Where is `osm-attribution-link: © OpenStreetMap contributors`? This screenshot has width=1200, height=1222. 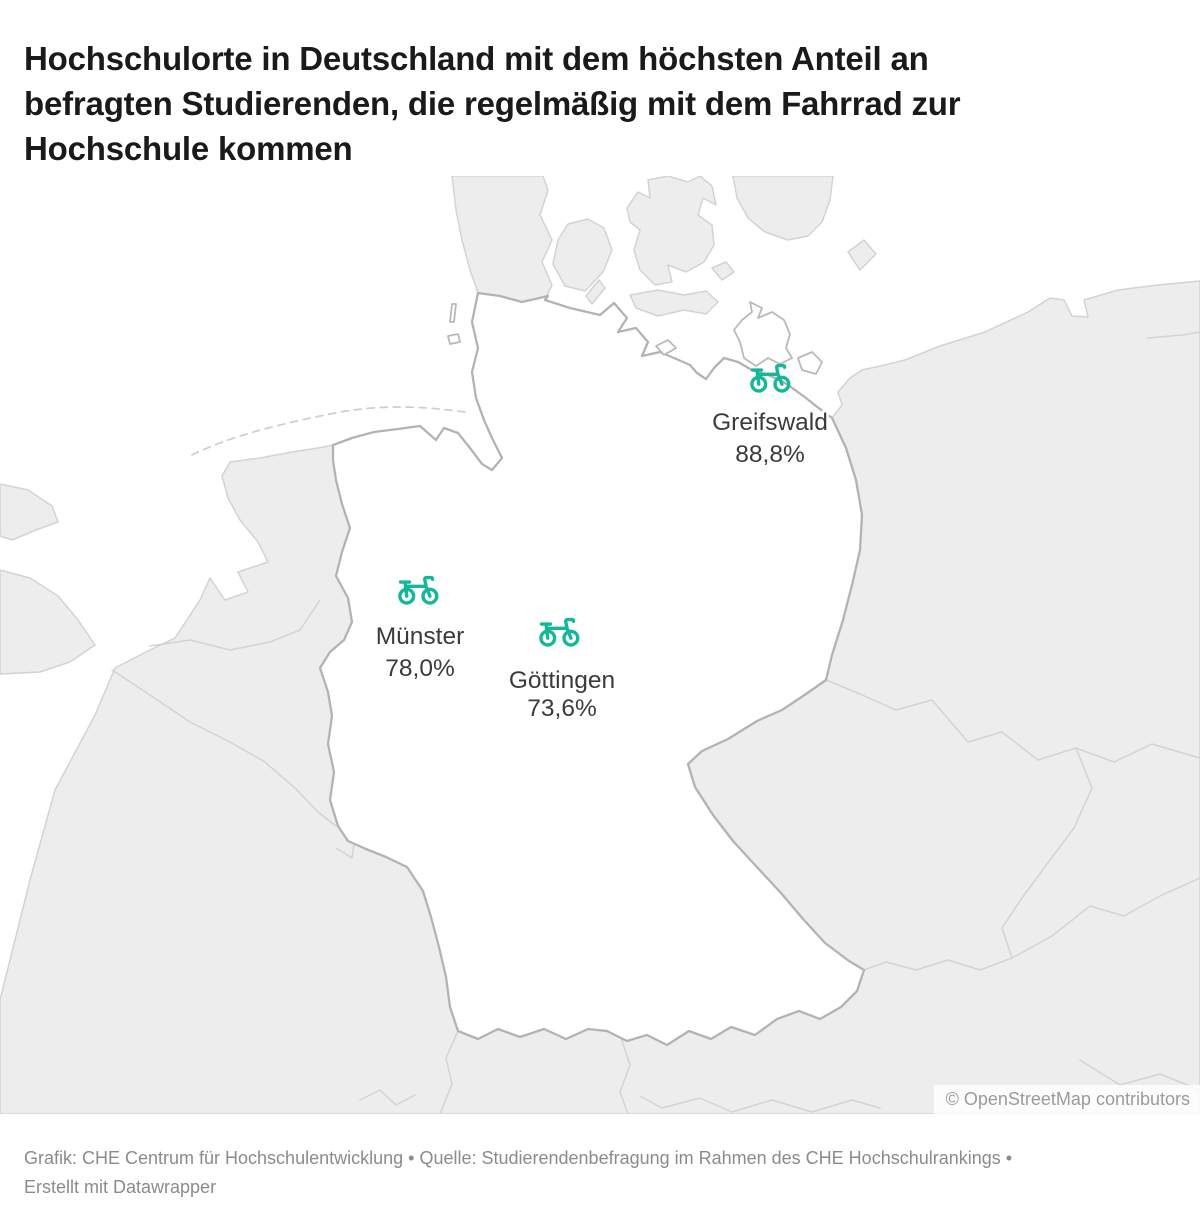 osm-attribution-link: © OpenStreetMap contributors is located at coordinates (1066, 1099).